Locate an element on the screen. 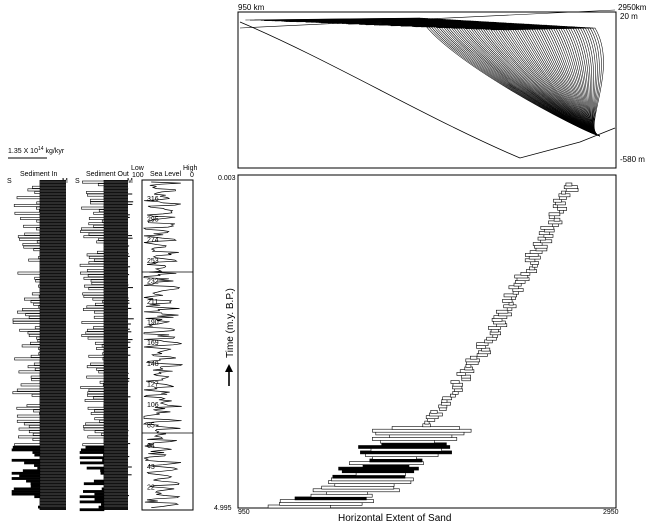 This screenshot has height=522, width=650. sand-x-label: Horizontal Extent of Sand is located at coordinates (394, 517).